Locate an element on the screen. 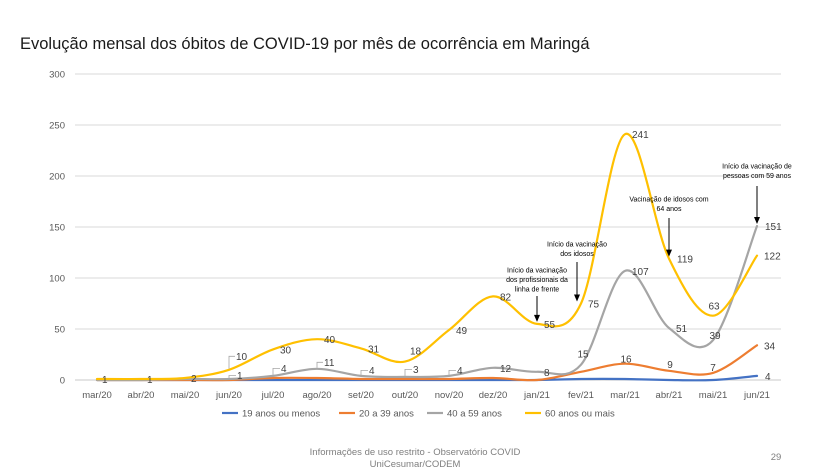 The height and width of the screenshot is (476, 831). data-label-60-anos-ou-mais: 241 is located at coordinates (640, 135).